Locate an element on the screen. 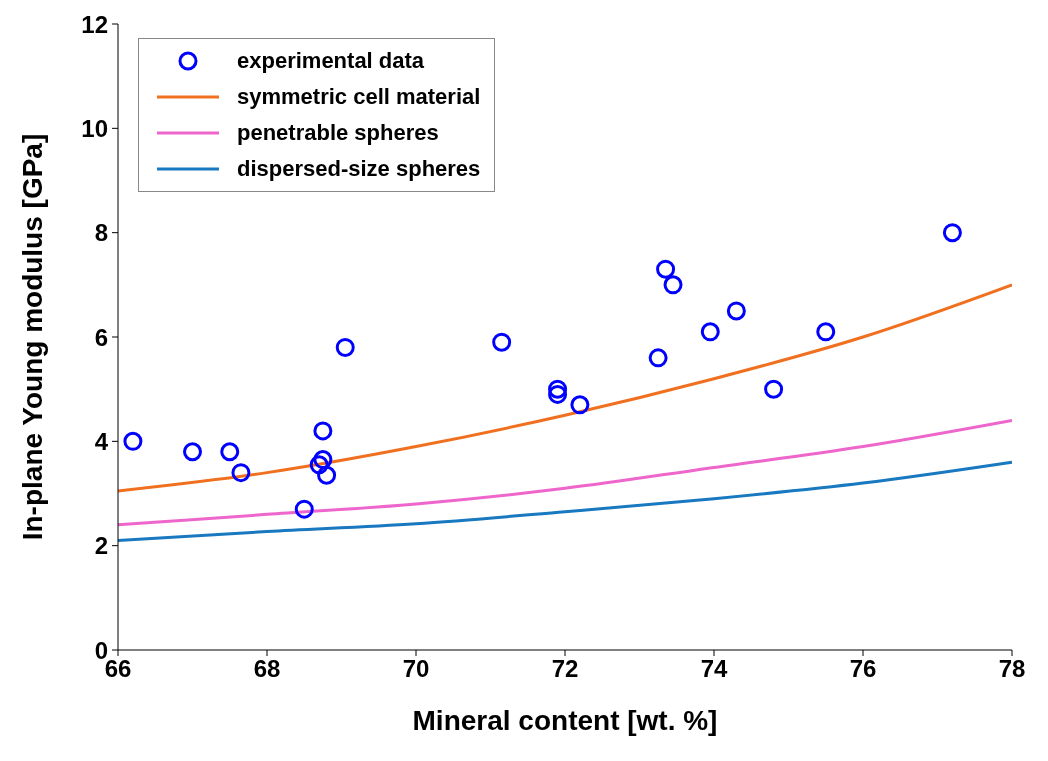 The height and width of the screenshot is (761, 1048). y-tick-label: 2 is located at coordinates (101, 546).